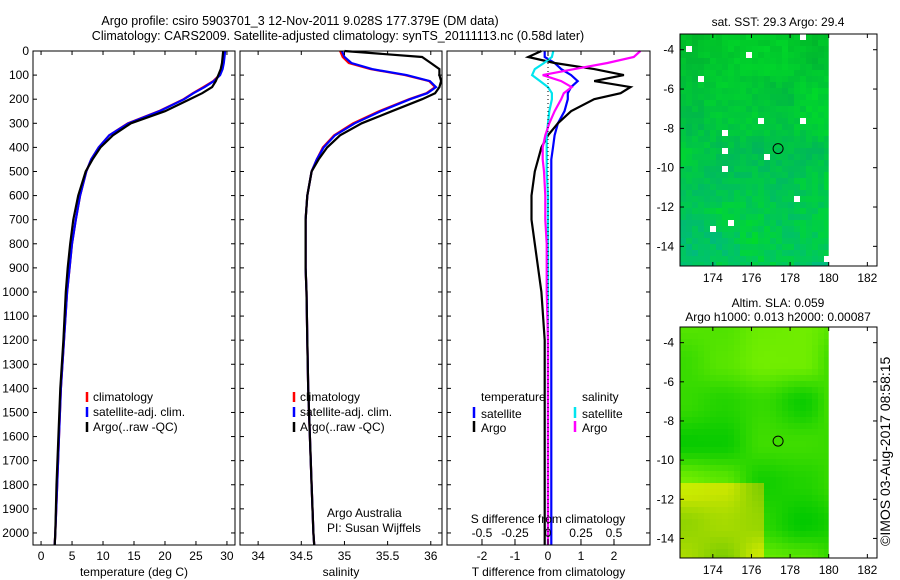 Image resolution: width=900 pixels, height=580 pixels. What do you see at coordinates (668, 421) in the screenshot?
I see `map-lat-label: -8` at bounding box center [668, 421].